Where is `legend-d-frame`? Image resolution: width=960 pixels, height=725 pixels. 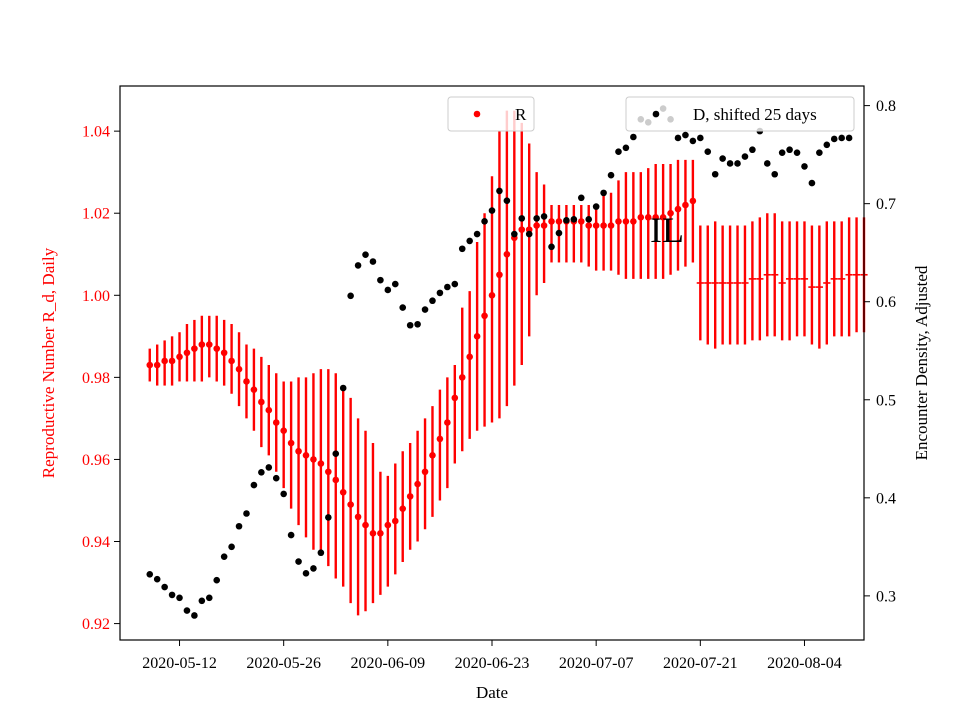
legend-d-frame is located at coordinates (740, 114).